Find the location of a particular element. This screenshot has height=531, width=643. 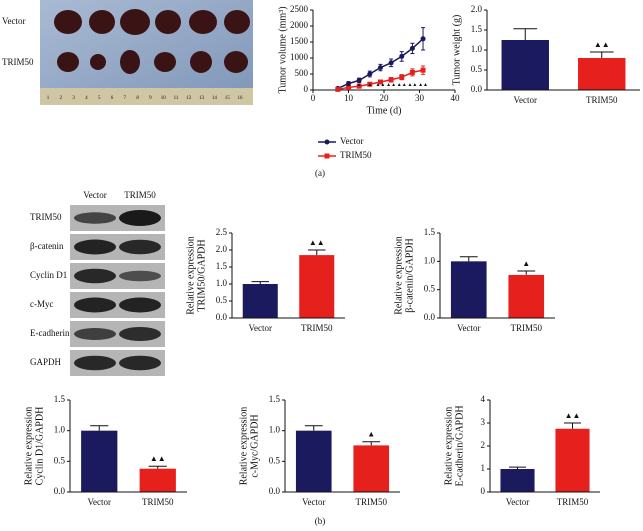

ruler-label: 16 is located at coordinates (241, 98).